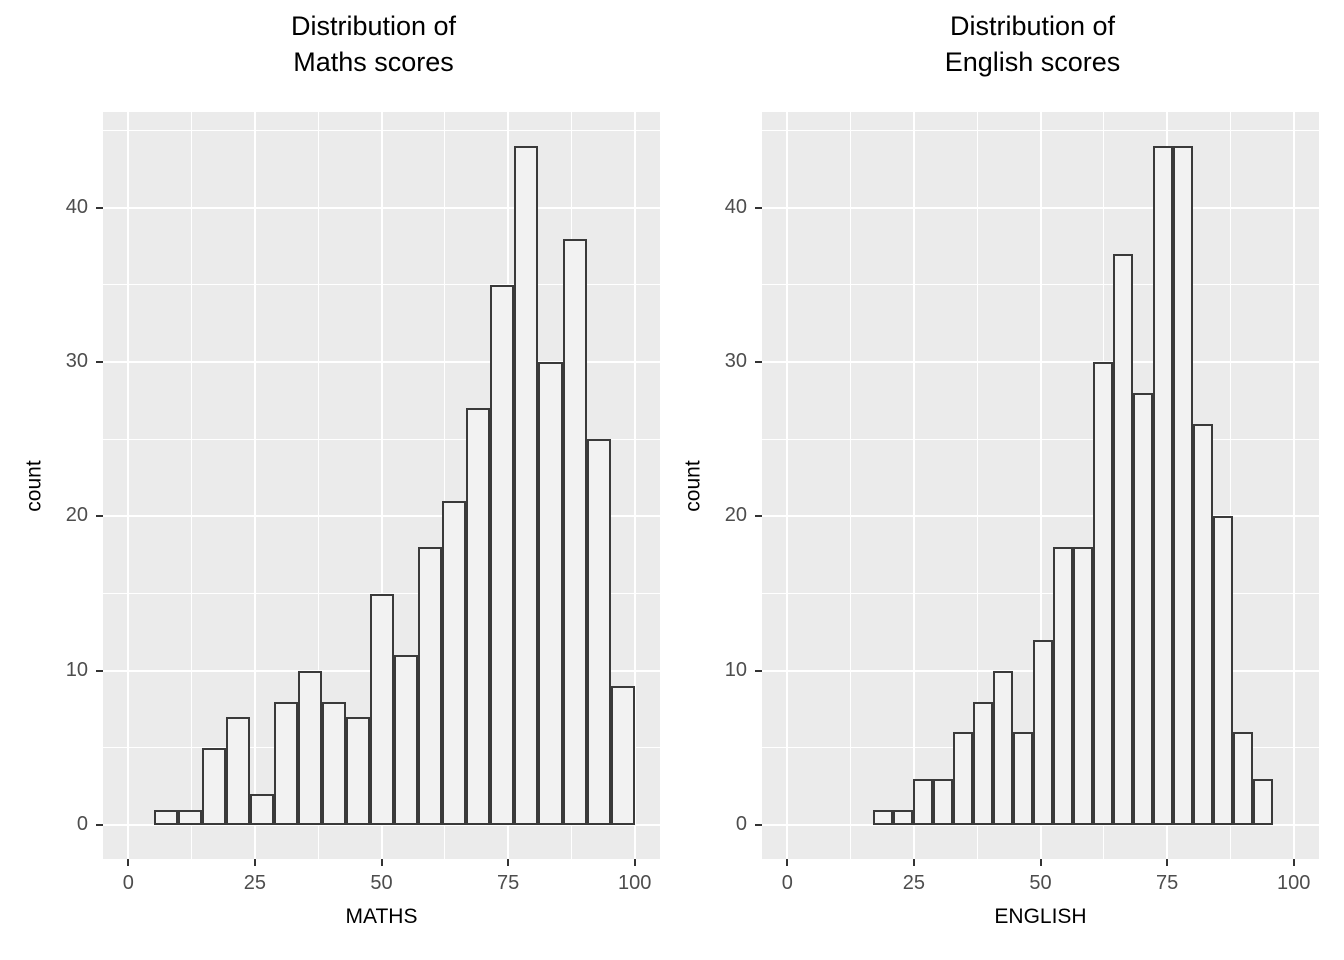 The height and width of the screenshot is (960, 1344). I want to click on x-axis-title: MATHS, so click(381, 916).